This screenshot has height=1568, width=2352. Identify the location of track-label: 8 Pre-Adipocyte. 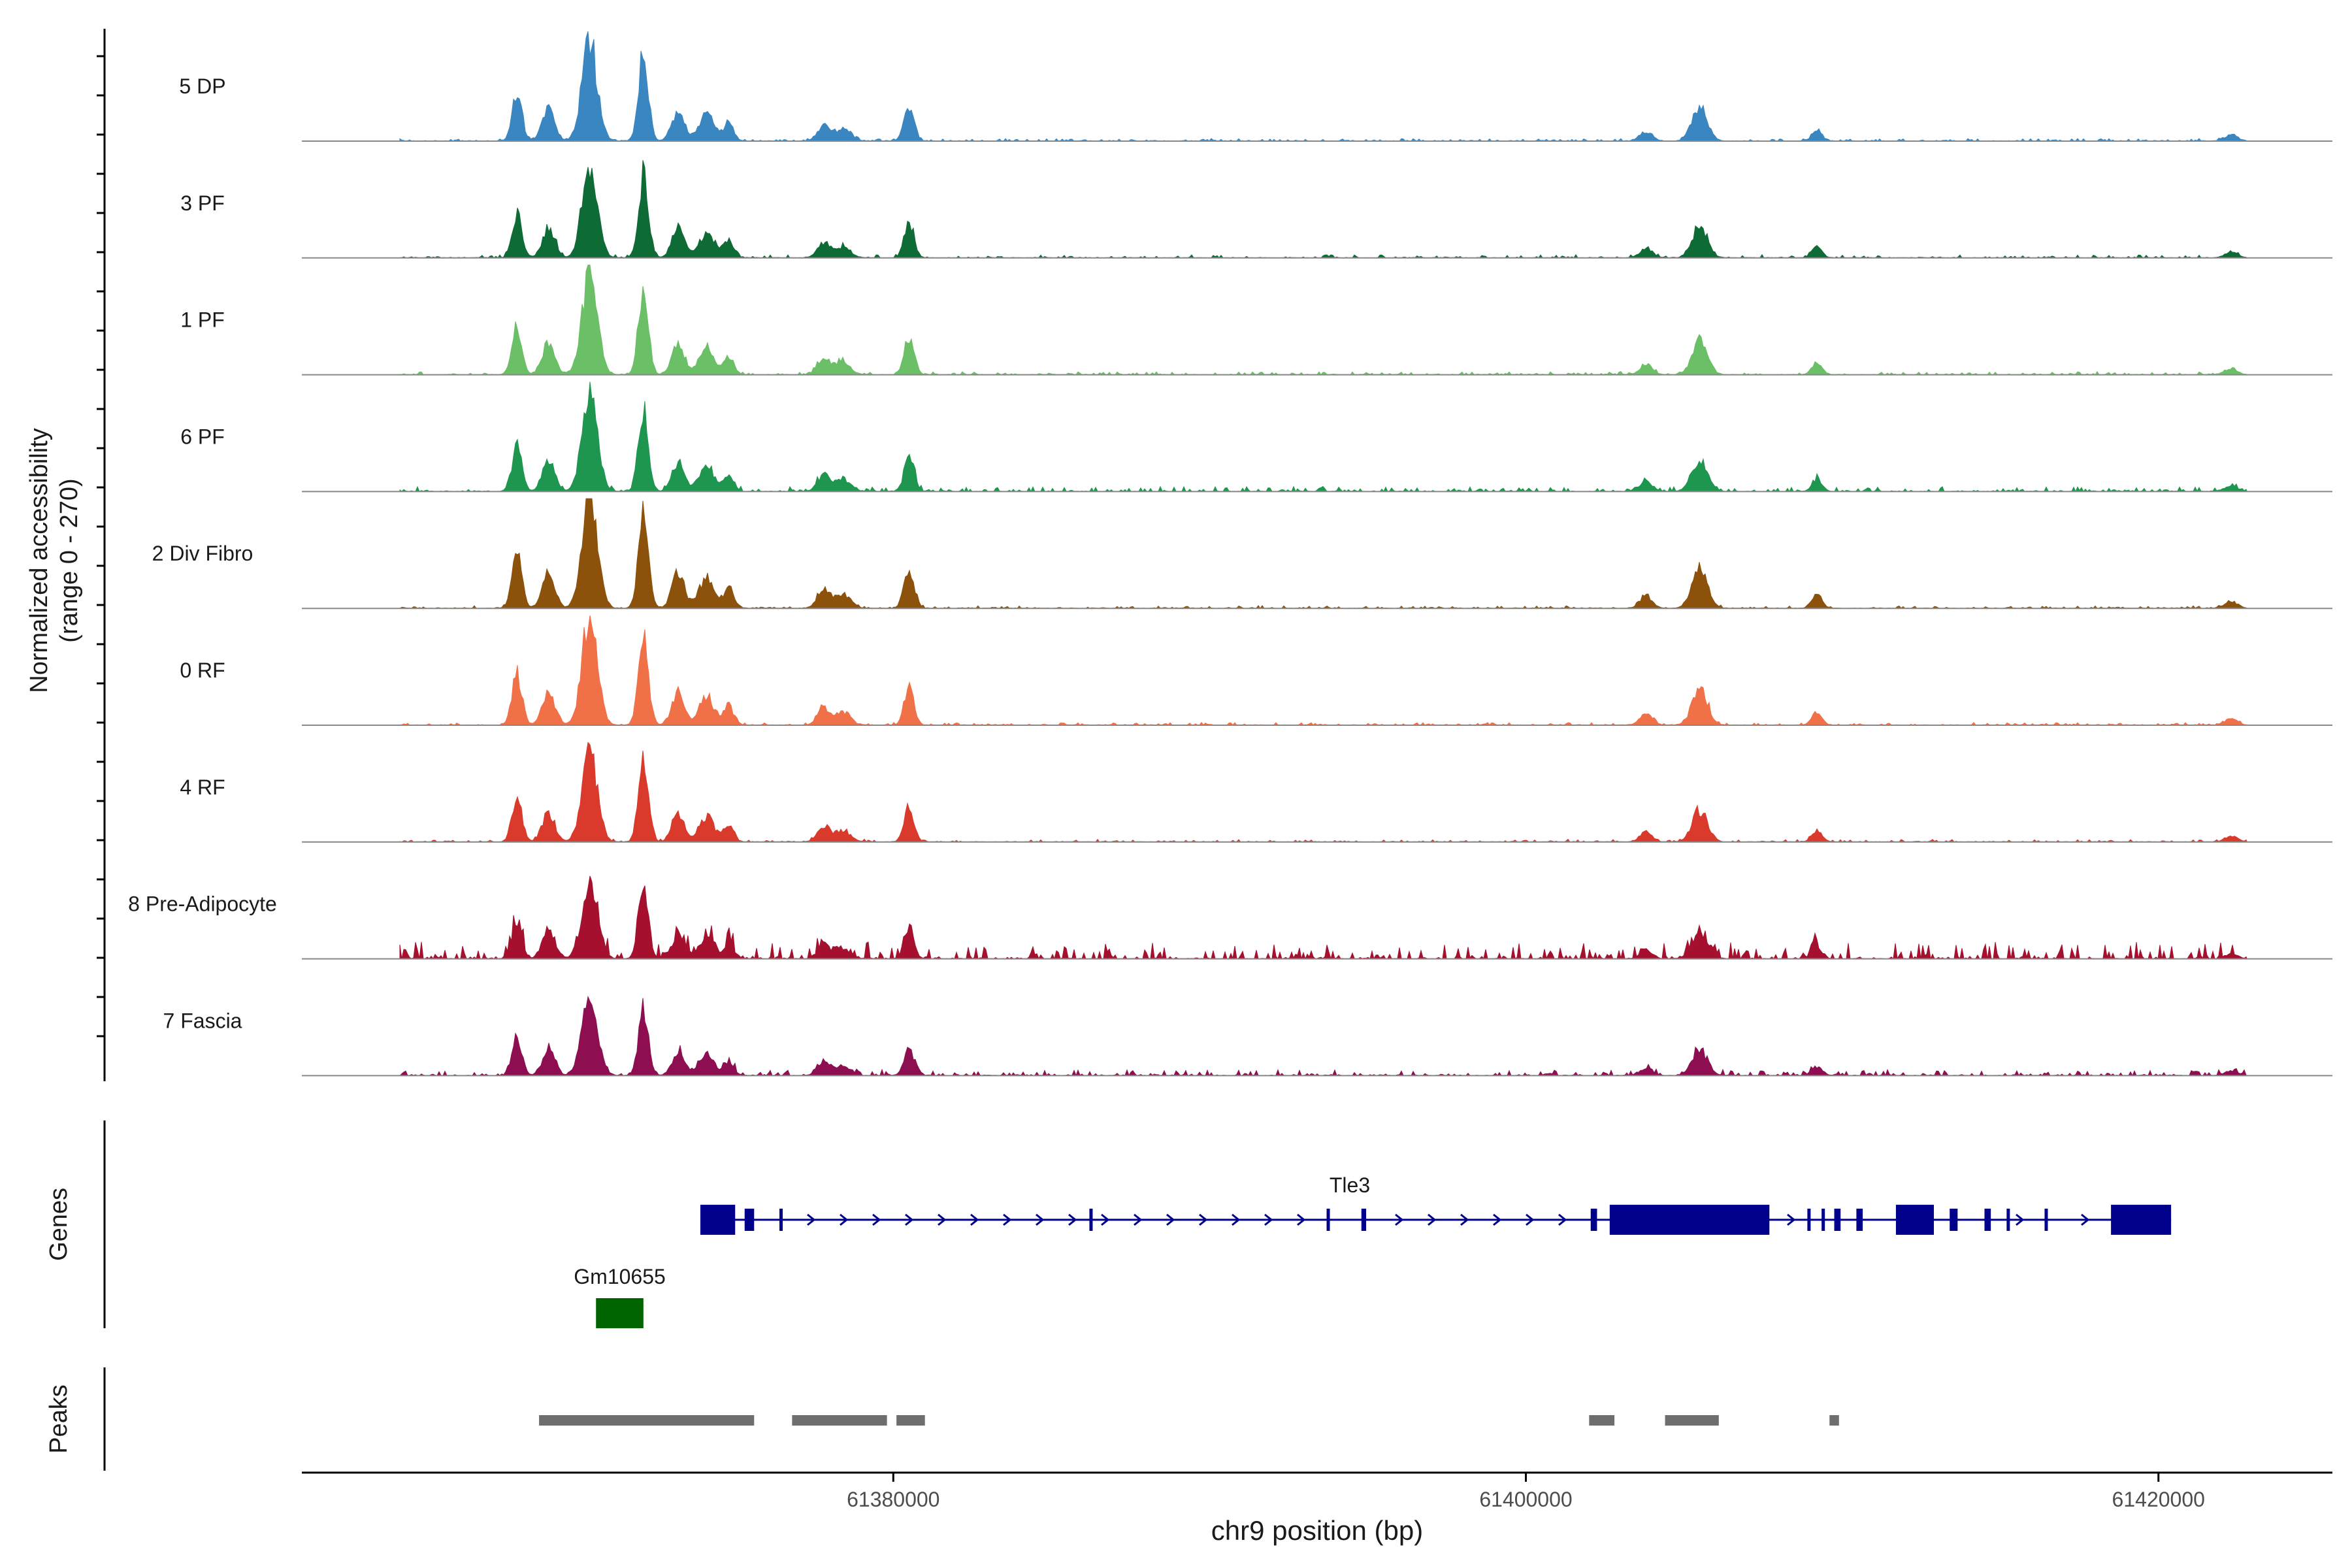
(202, 904).